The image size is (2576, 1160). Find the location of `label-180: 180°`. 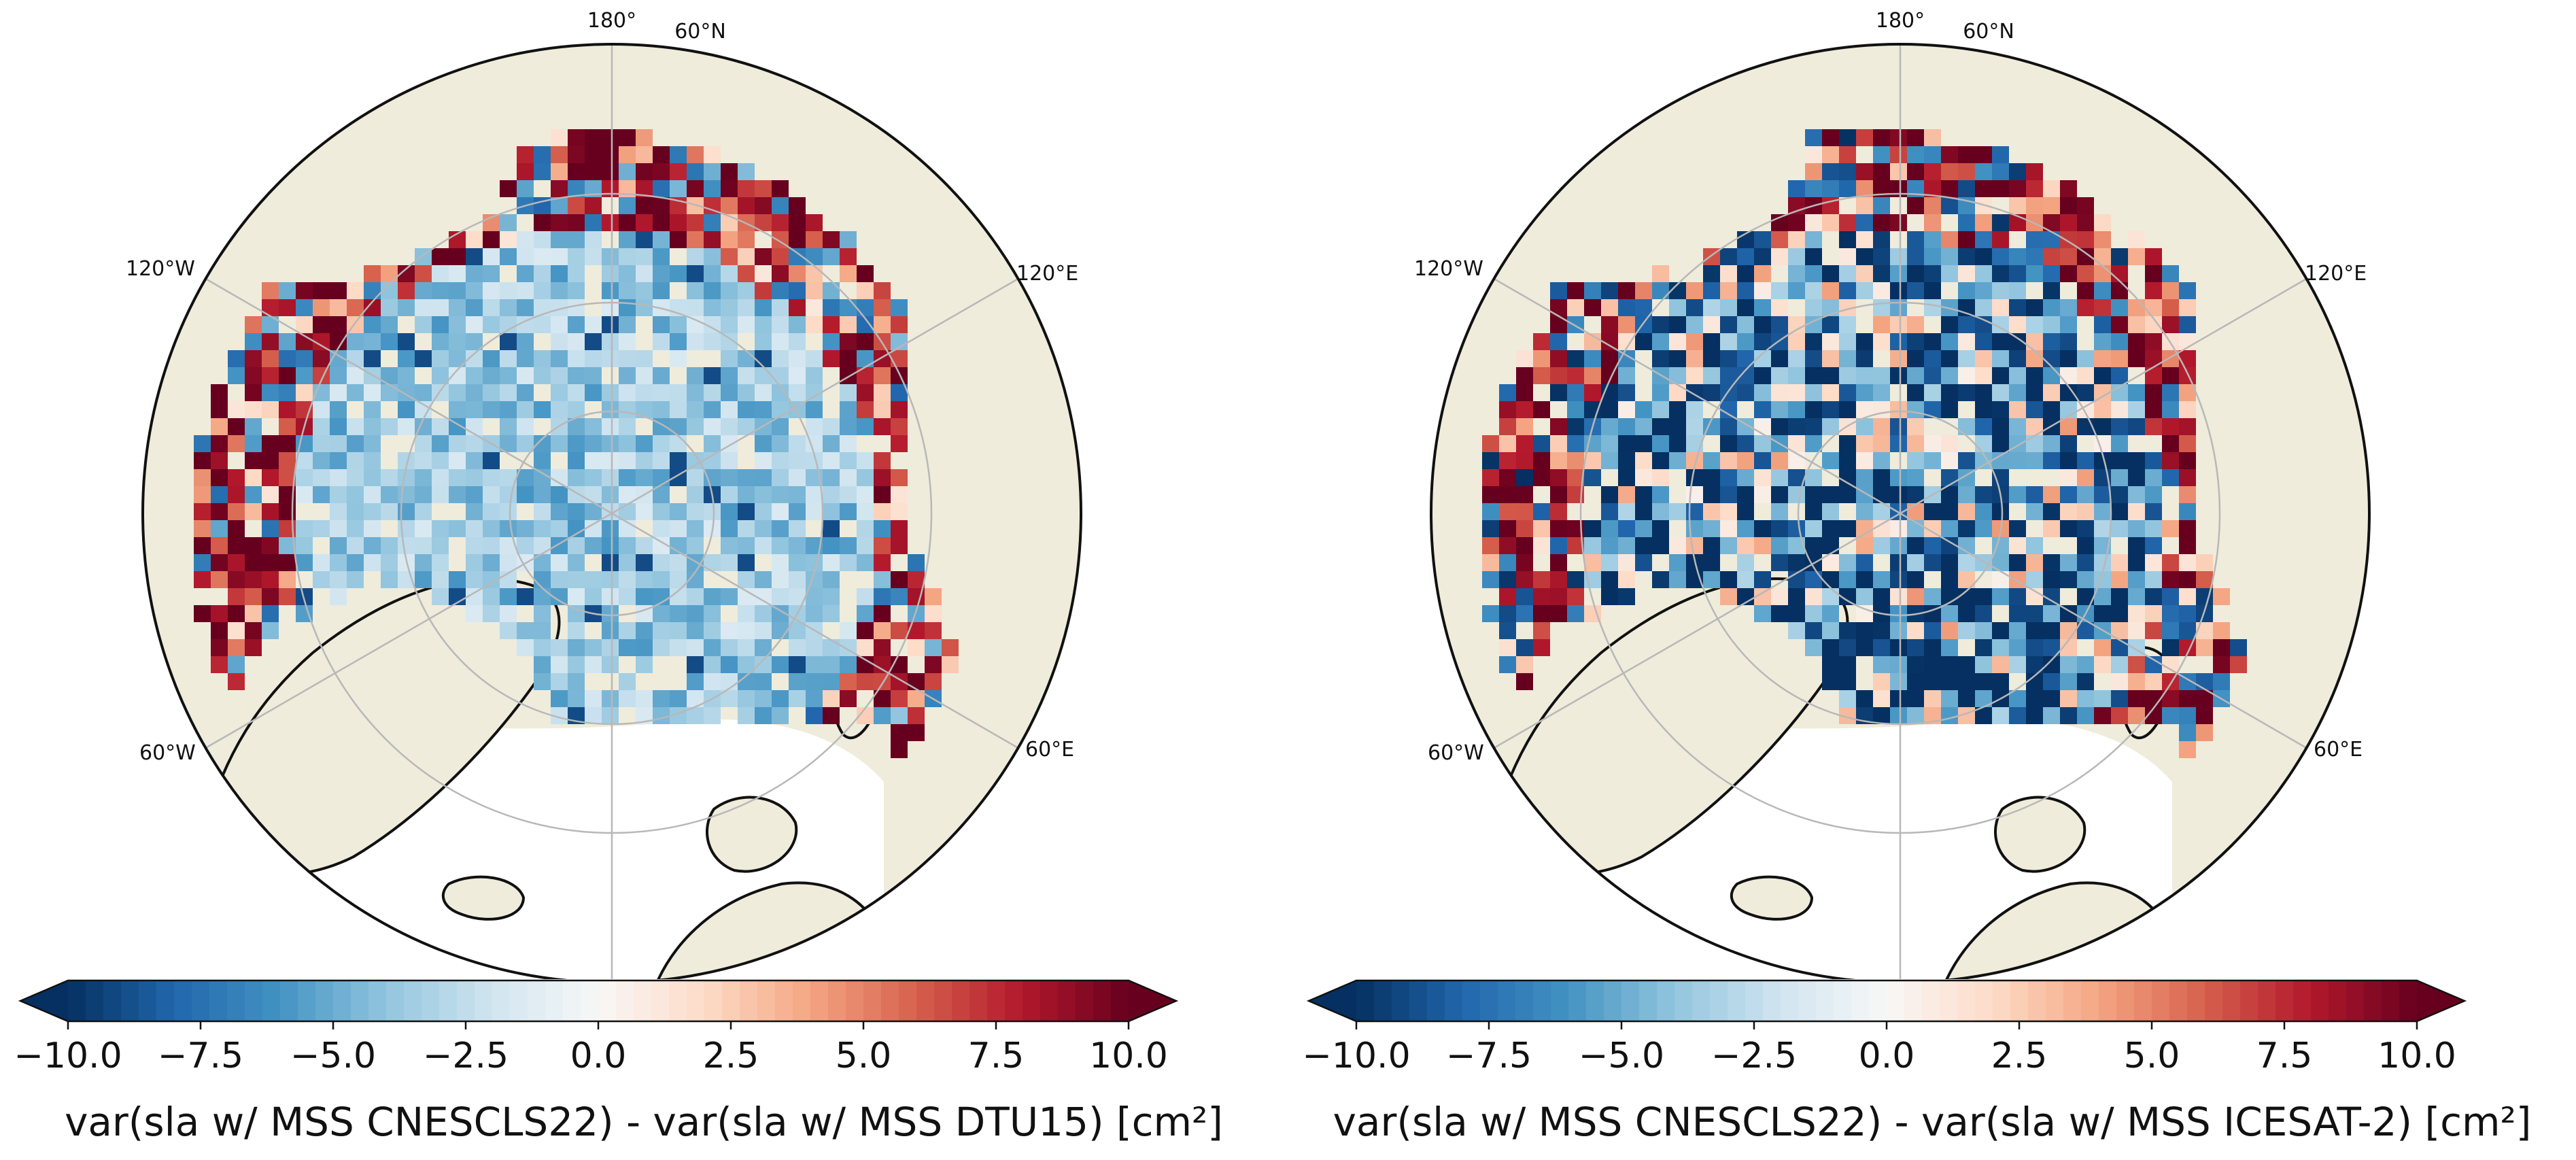

label-180: 180° is located at coordinates (611, 21).